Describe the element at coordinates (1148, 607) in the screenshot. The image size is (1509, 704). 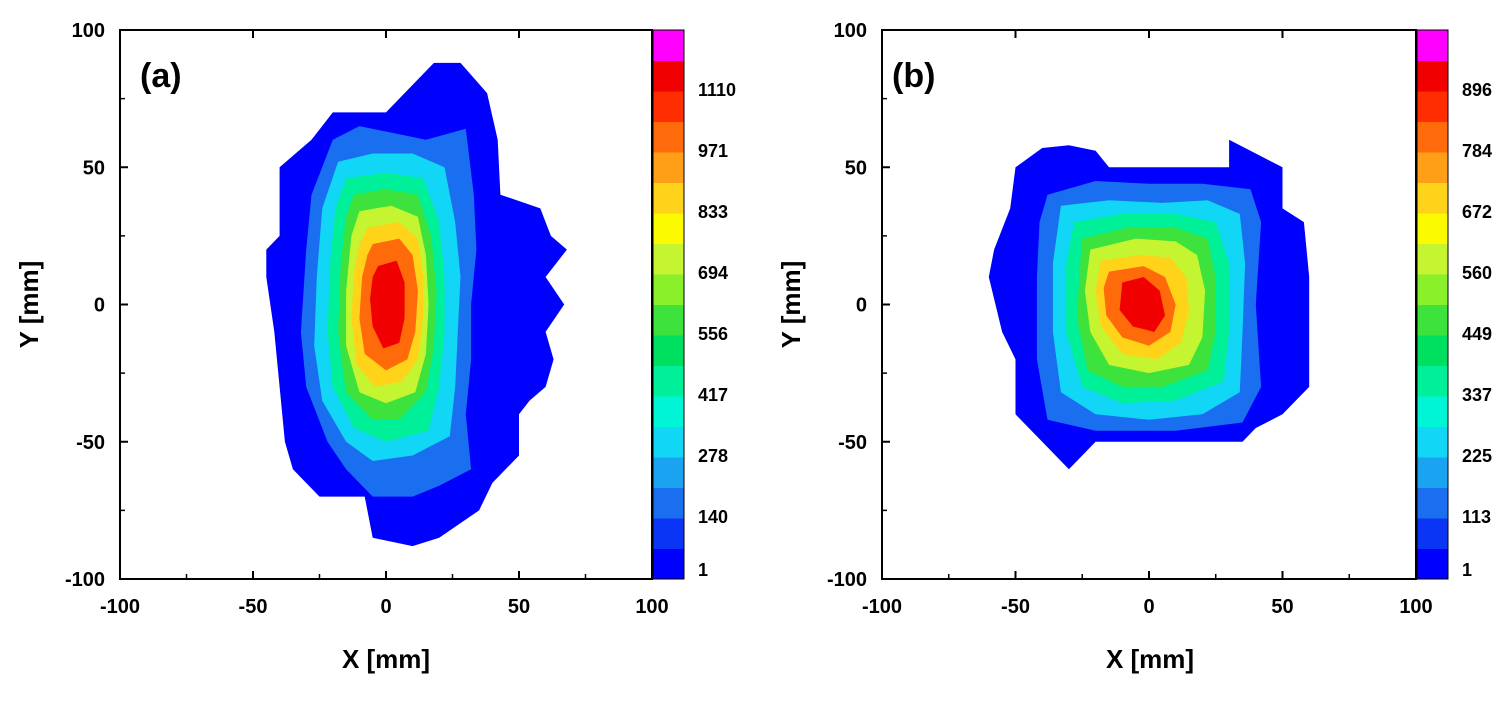
I see `panel-b-x-tick-label: 0` at that location.